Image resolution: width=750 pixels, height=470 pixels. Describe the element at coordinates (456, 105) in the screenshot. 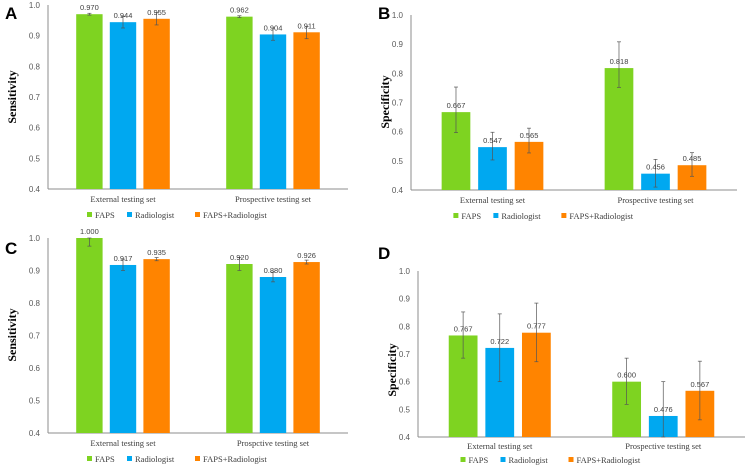

I see `data-label: 0.667` at that location.